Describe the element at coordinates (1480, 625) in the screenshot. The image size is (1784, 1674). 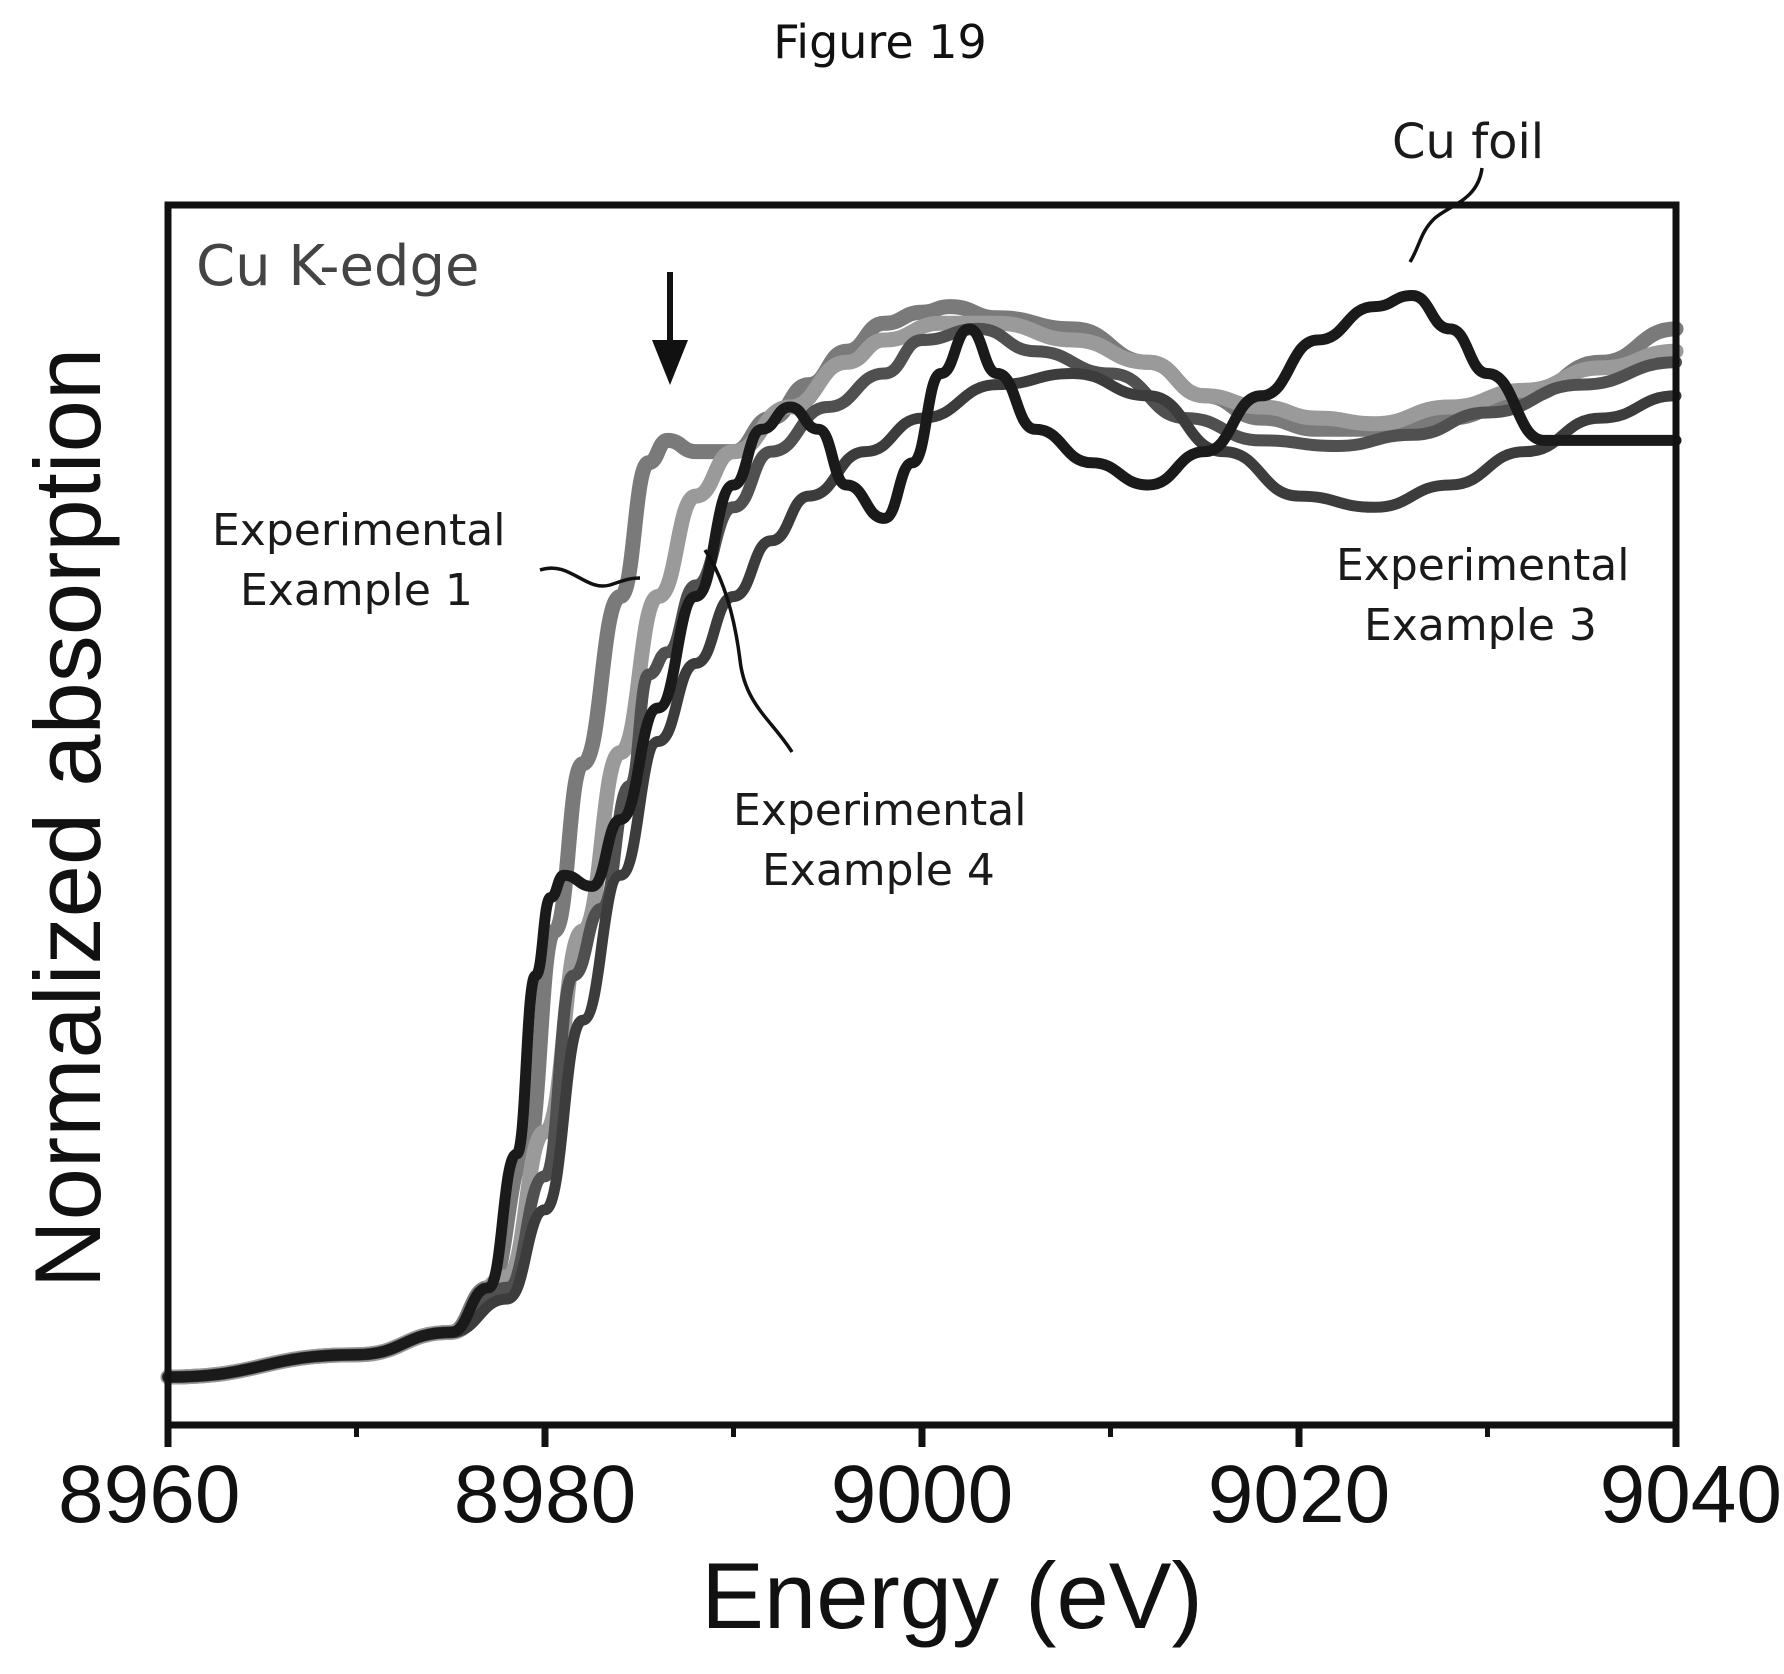
I see `annotation-example-3-line2: Example 3` at that location.